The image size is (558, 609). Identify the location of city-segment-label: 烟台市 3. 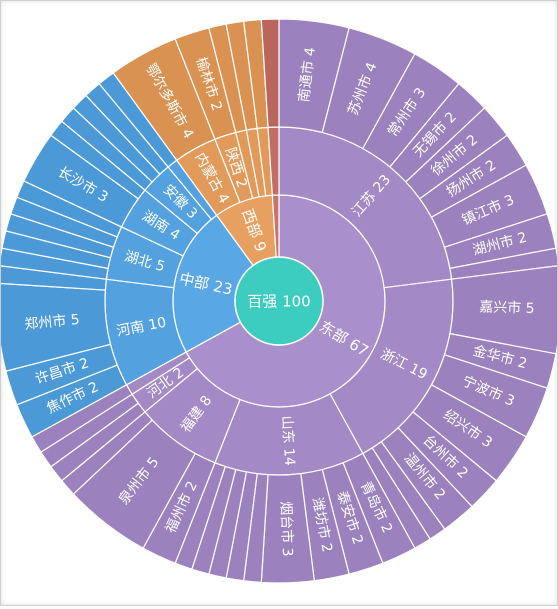
(286, 529).